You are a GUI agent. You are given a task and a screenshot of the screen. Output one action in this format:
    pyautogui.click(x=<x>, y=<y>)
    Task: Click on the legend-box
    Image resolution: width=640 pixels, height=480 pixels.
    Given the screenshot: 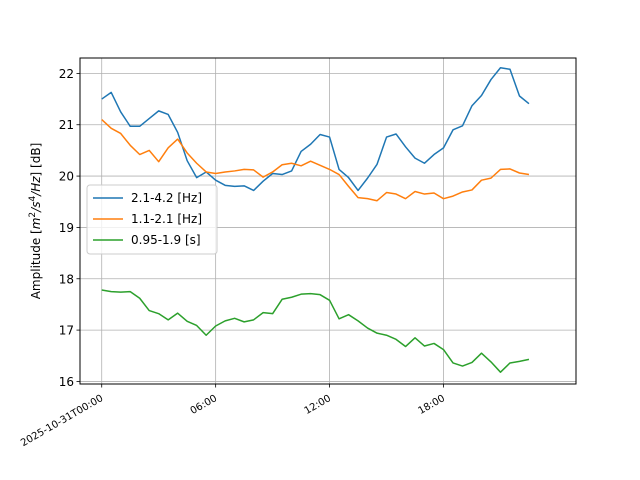 What is the action you would take?
    pyautogui.click(x=152, y=219)
    